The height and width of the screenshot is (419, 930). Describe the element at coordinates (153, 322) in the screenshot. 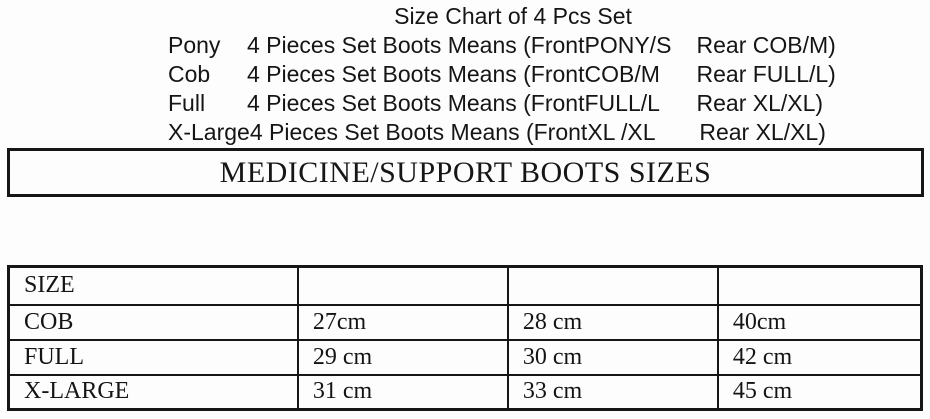

I see `size-table-cell: COB` at that location.